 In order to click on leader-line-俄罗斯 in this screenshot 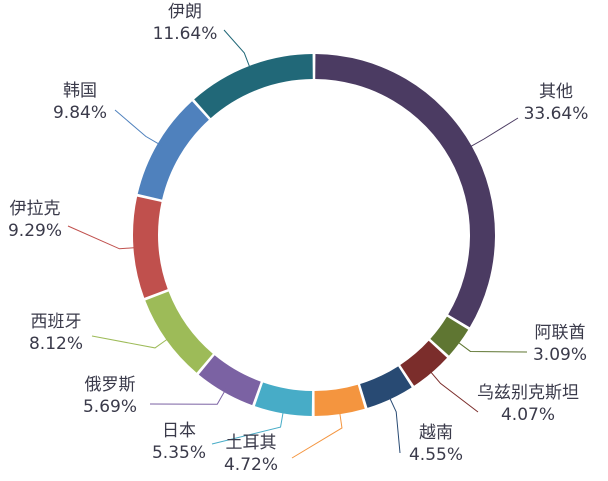, I will do `click(188, 396)`.